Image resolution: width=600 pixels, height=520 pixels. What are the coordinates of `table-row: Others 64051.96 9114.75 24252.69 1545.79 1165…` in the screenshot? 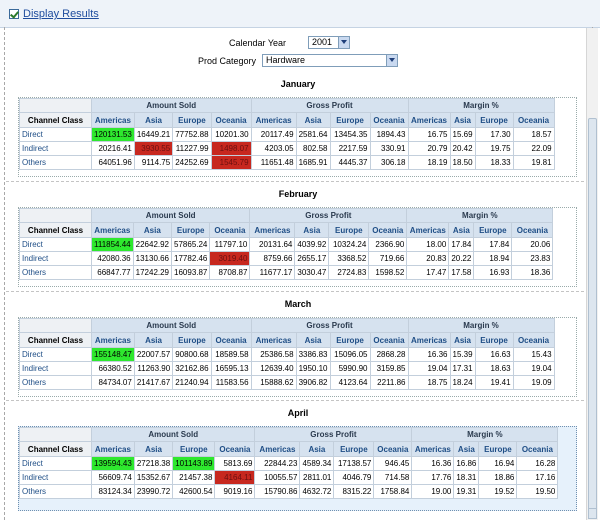 It's located at (287, 162).